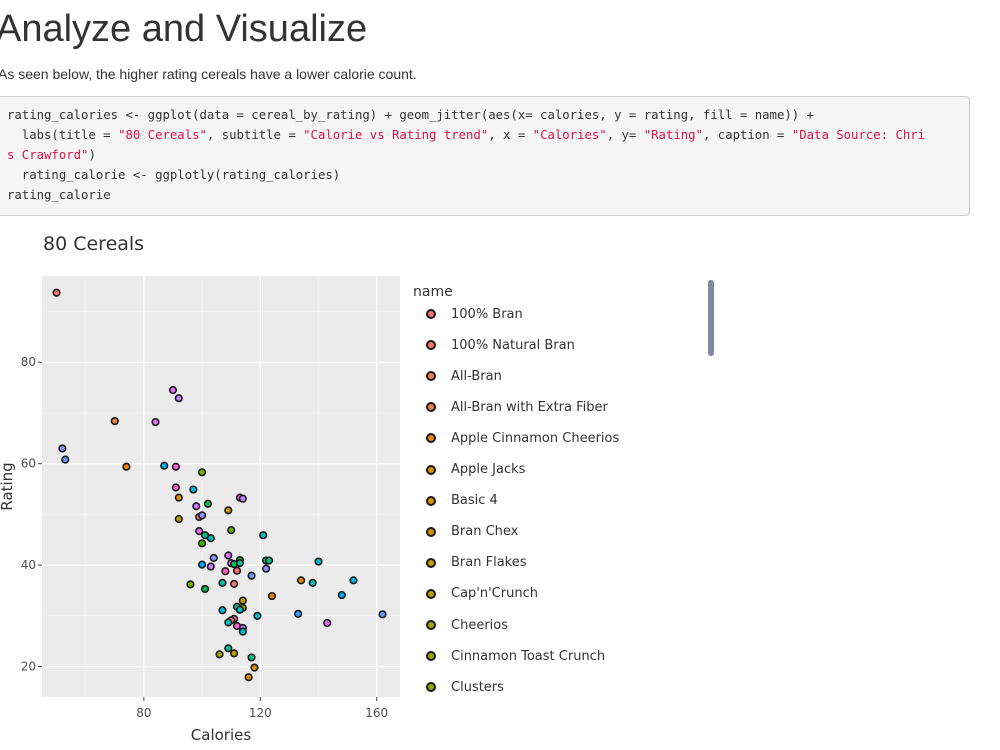 This screenshot has width=1000, height=750. What do you see at coordinates (221, 735) in the screenshot?
I see `x-axis-label: Calories` at bounding box center [221, 735].